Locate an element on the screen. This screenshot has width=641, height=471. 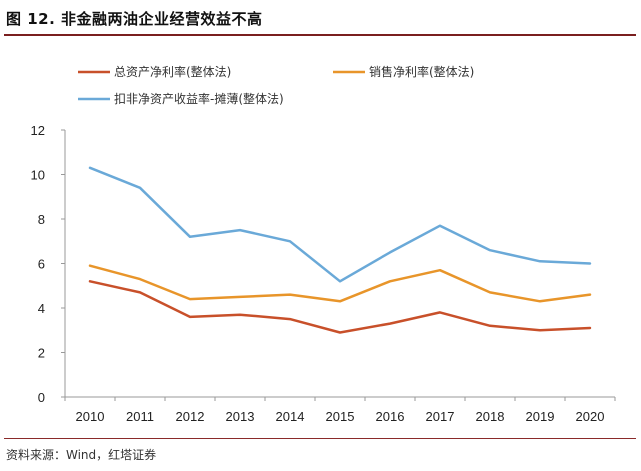
x-tick-label: 2017 is located at coordinates (440, 416).